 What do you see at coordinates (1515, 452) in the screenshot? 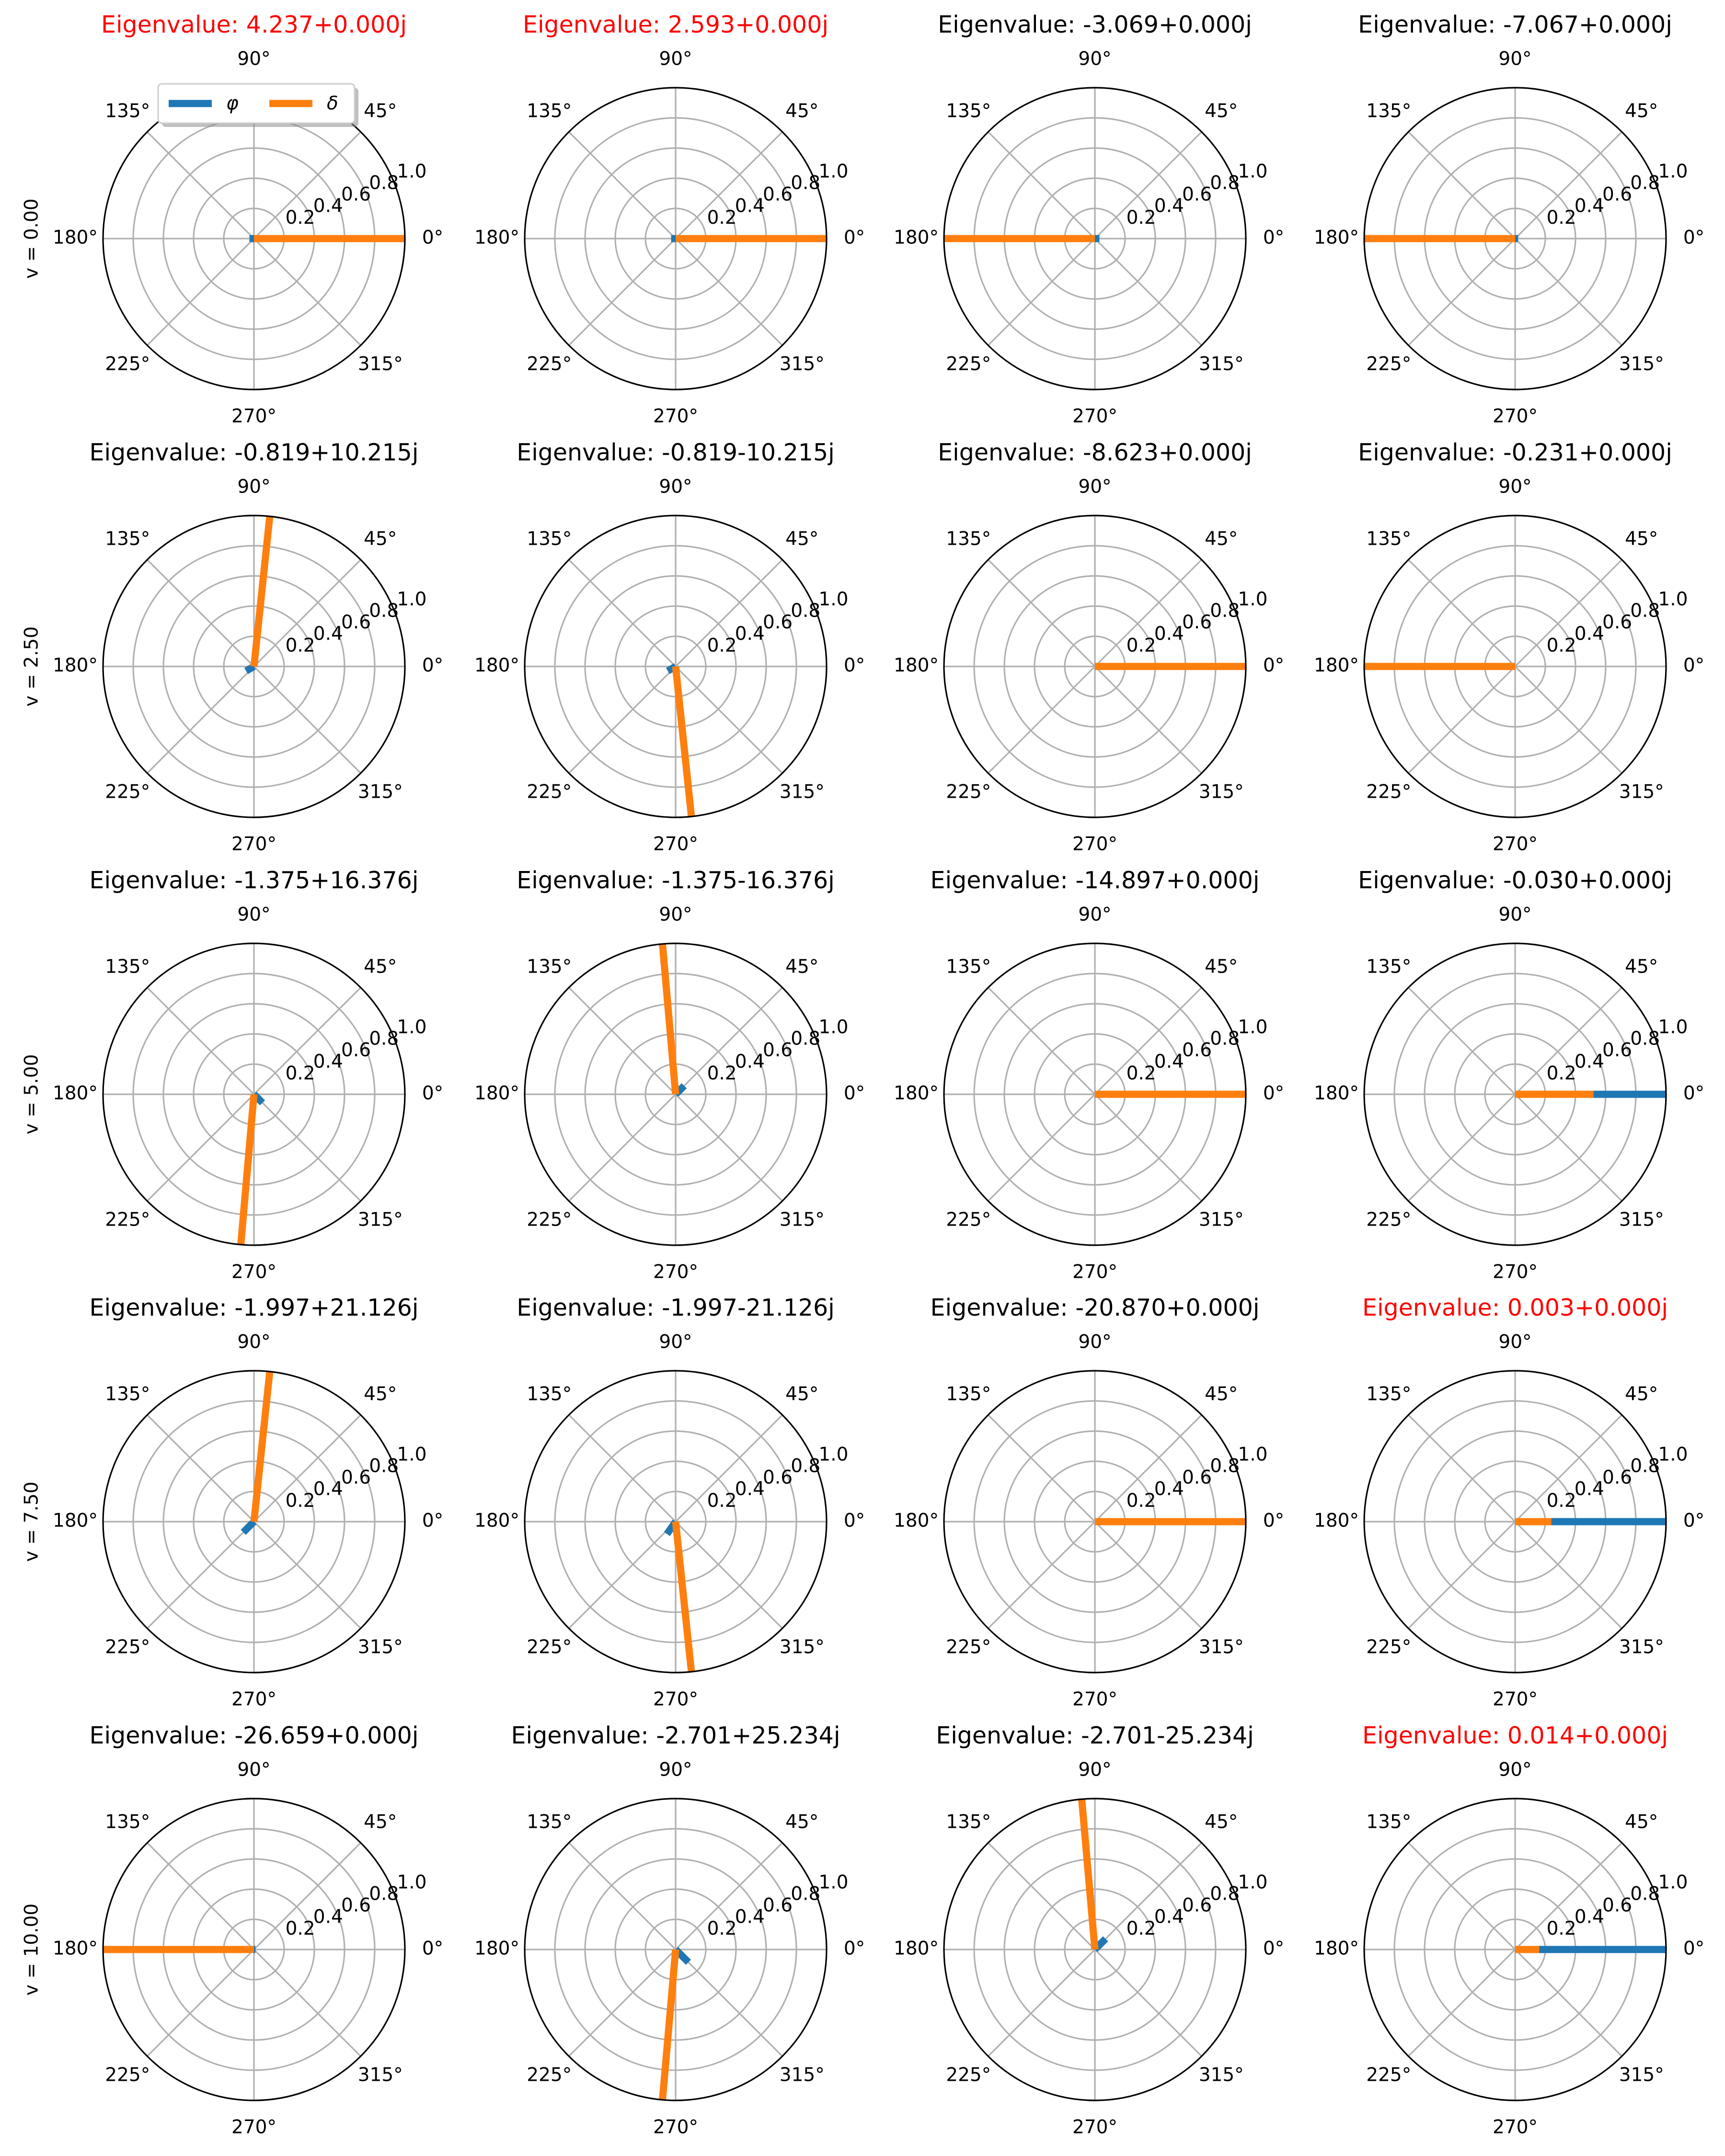
I see `panel-title: Eigenvalue: -0.231+0.000j` at bounding box center [1515, 452].